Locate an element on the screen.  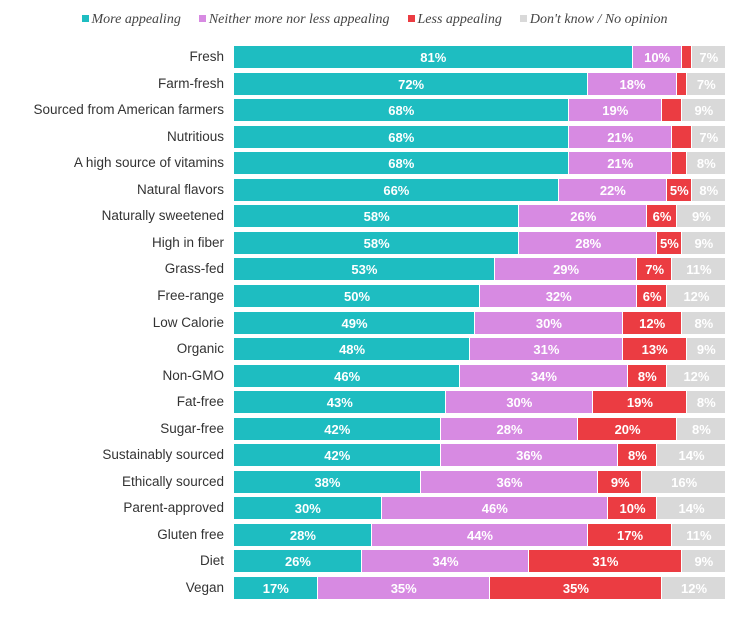
value-label: 13% is located at coordinates (654, 350).